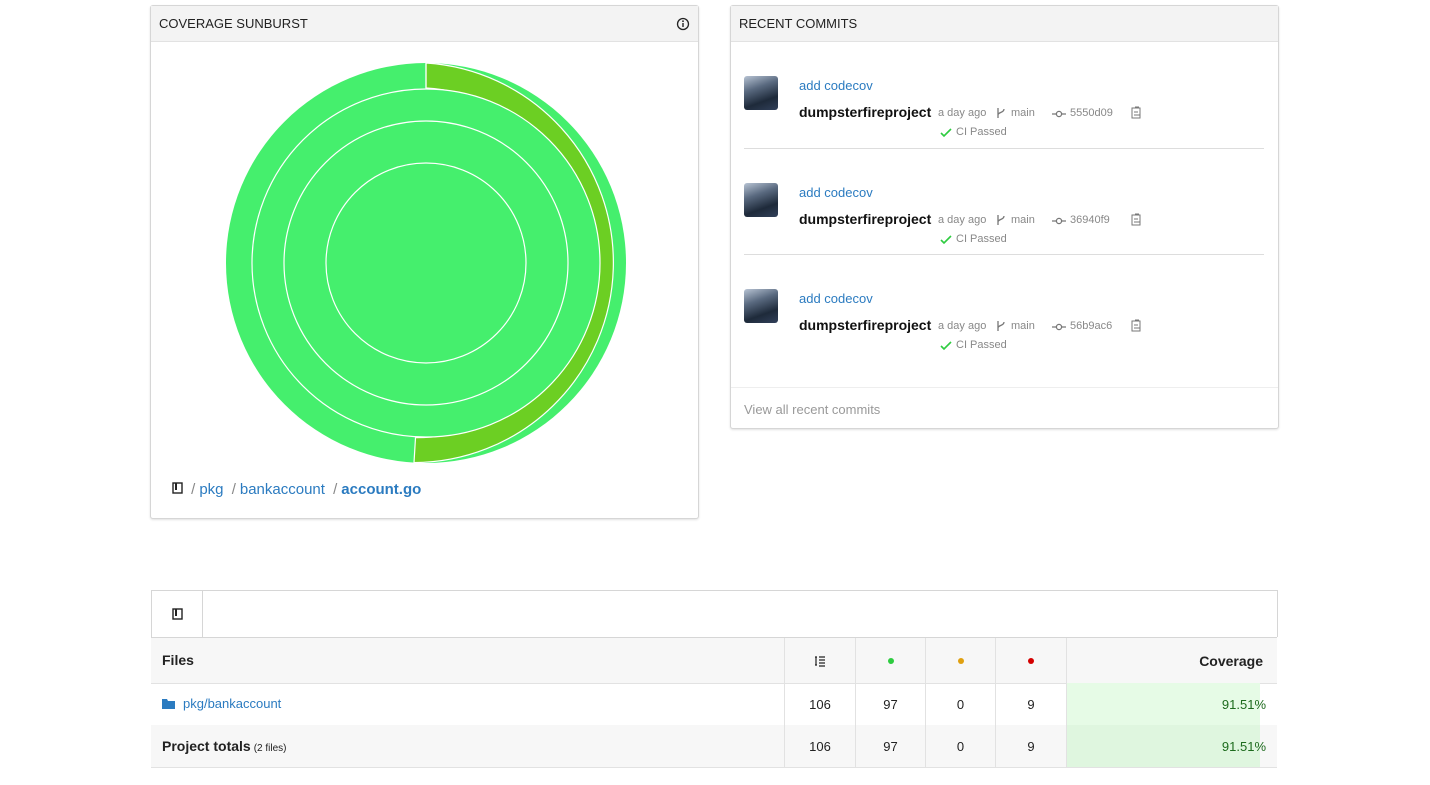 Image resolution: width=1430 pixels, height=785 pixels. Describe the element at coordinates (270, 748) in the screenshot. I see `totals-note: (2 files)` at that location.